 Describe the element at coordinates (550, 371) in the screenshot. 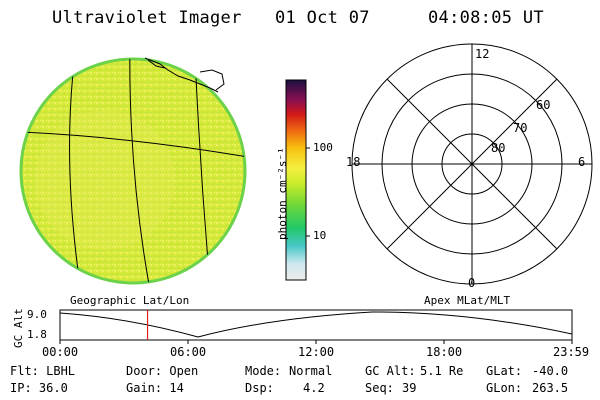

I see `glat-value: -40.0` at that location.